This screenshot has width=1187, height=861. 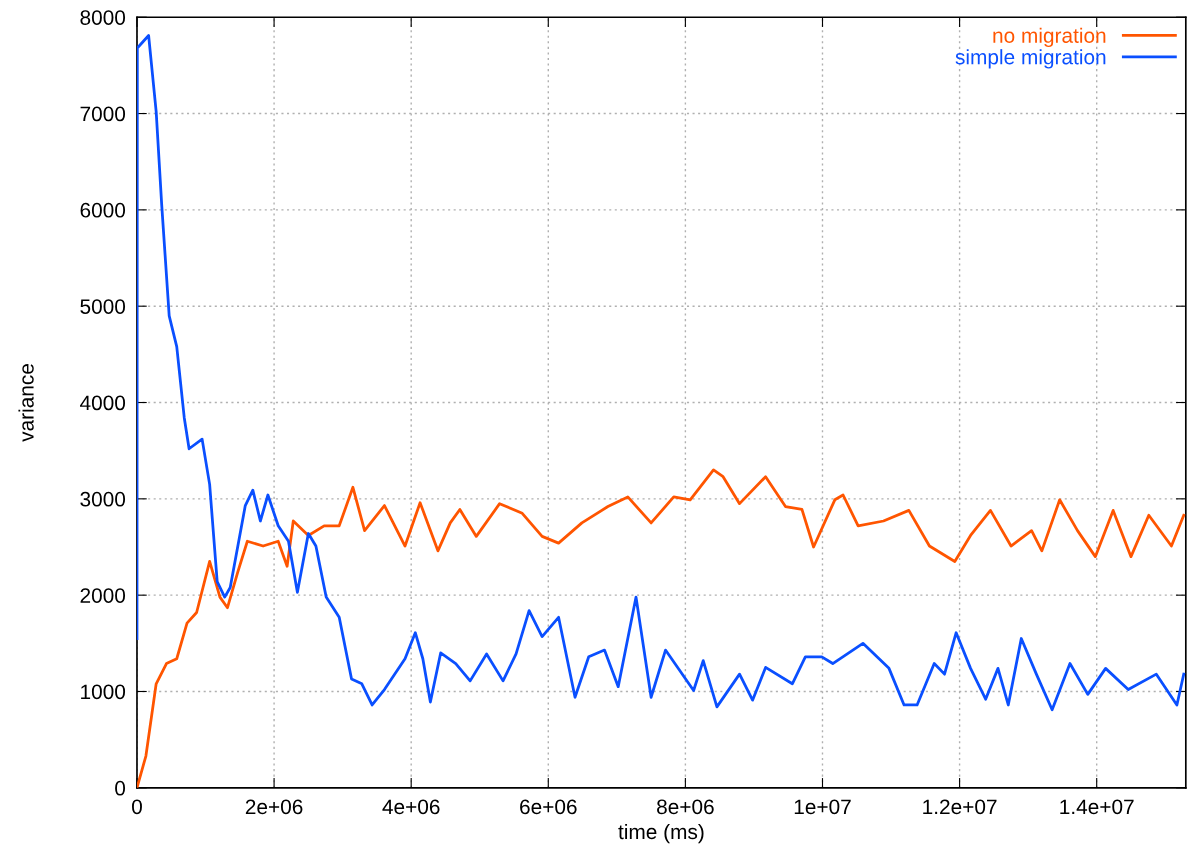 What do you see at coordinates (103, 692) in the screenshot?
I see `y-tick-label: 1000` at bounding box center [103, 692].